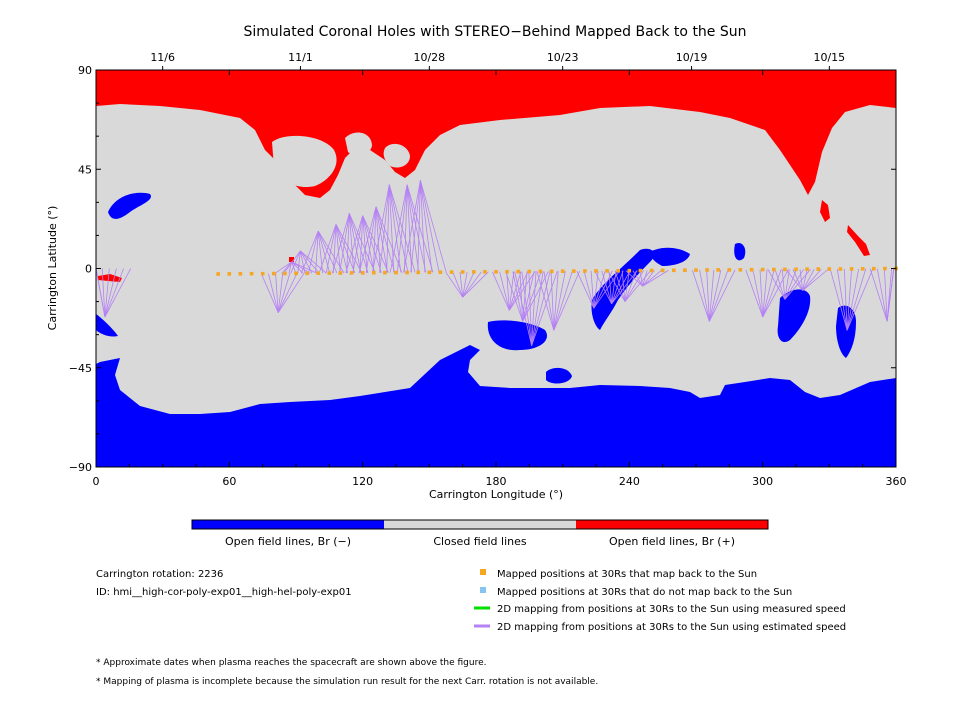 Image resolution: width=960 pixels, height=720 pixels. I want to click on colorbar-label-positive: Open field lines, Br (+), so click(672, 541).